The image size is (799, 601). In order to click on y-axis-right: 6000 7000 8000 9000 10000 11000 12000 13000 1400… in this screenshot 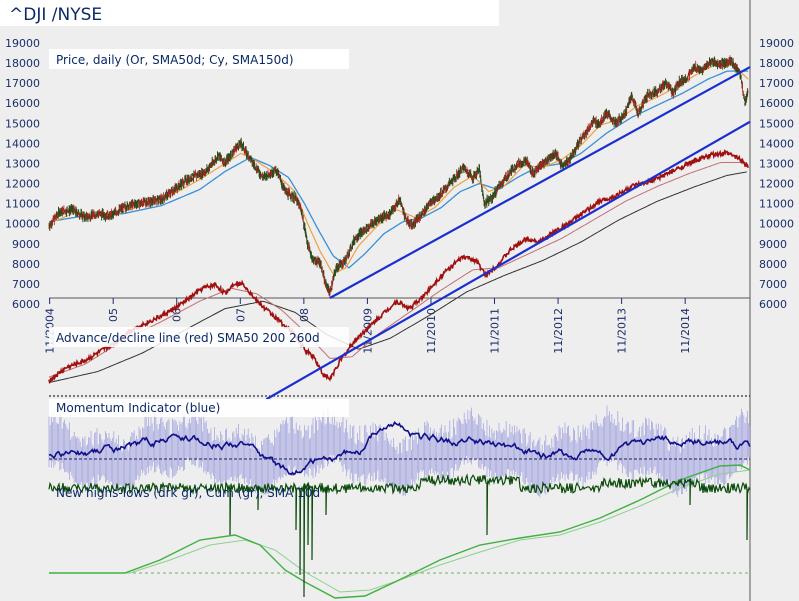, I will do `click(776, 174)`.